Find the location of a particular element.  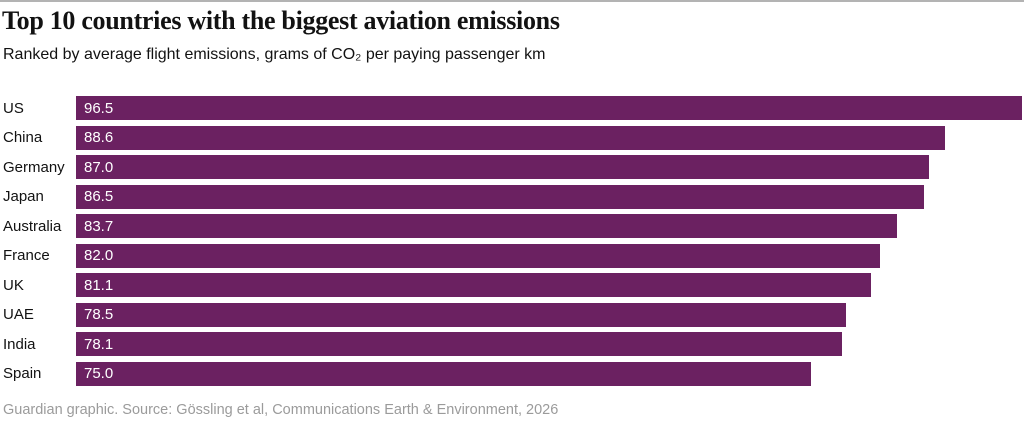

bar-track: 82.0 is located at coordinates (549, 255).